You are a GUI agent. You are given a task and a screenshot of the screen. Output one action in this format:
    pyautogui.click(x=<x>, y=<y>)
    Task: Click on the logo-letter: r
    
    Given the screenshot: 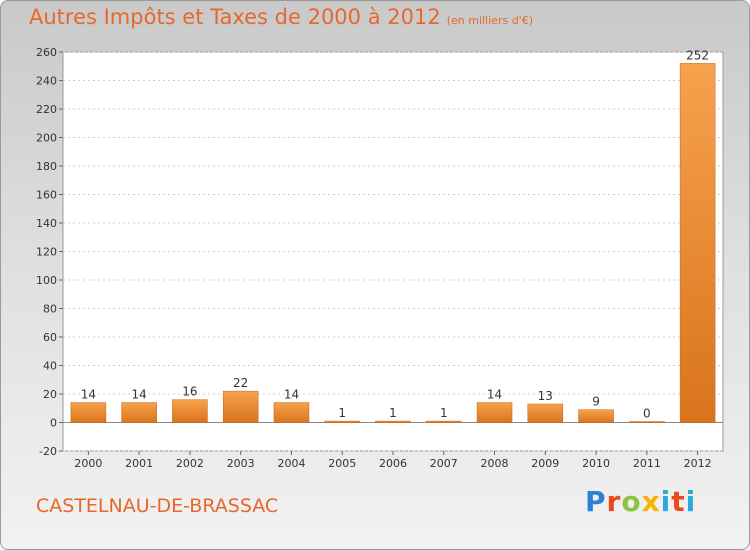 What is the action you would take?
    pyautogui.click(x=614, y=501)
    